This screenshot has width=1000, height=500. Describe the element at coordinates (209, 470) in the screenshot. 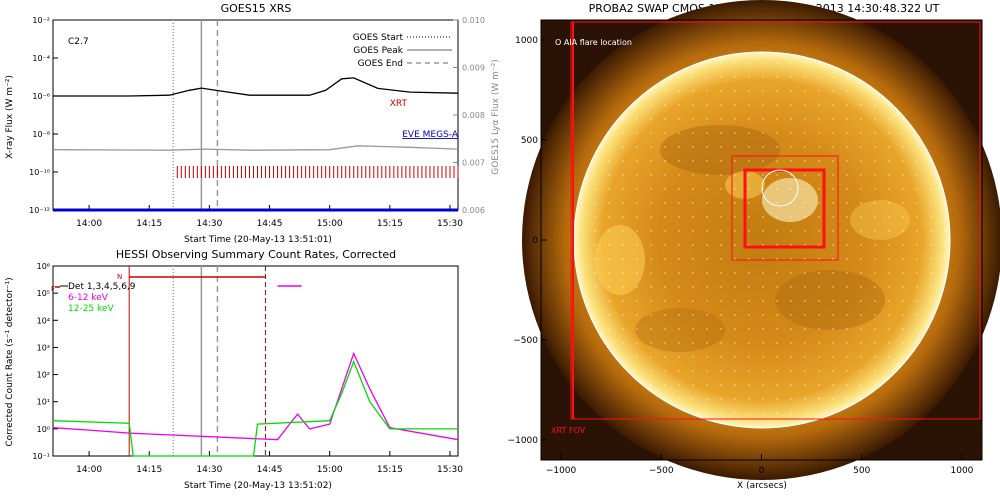

I see `hessi-x-tick-label: 14:30` at that location.